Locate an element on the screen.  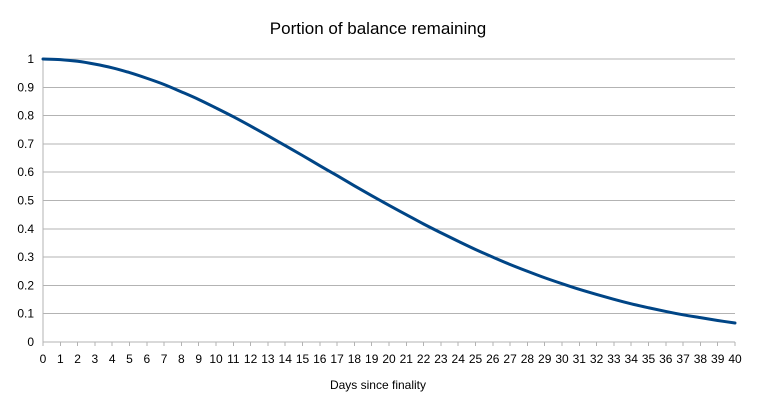
x-tick-label: 0 is located at coordinates (43, 359).